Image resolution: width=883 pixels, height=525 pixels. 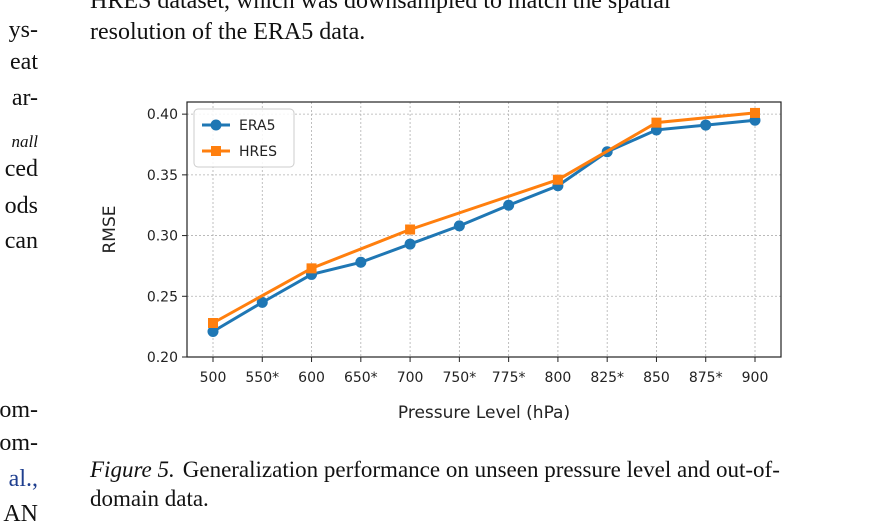 I want to click on body-line: resolution of the ERA5 data., so click(x=228, y=32).